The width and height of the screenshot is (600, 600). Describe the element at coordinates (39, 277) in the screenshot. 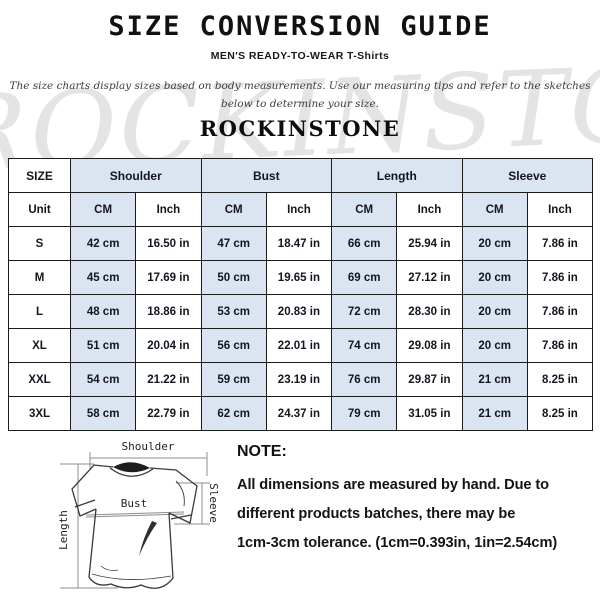

I see `size-cell: M` at that location.